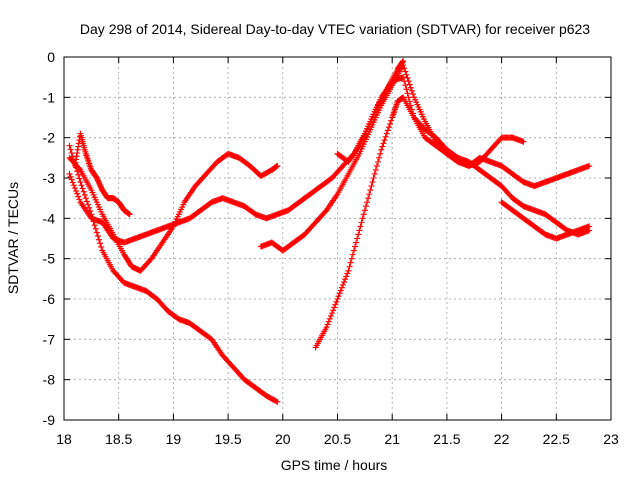 The width and height of the screenshot is (640, 485). What do you see at coordinates (334, 465) in the screenshot?
I see `x-axis-label: GPS time / hours` at bounding box center [334, 465].